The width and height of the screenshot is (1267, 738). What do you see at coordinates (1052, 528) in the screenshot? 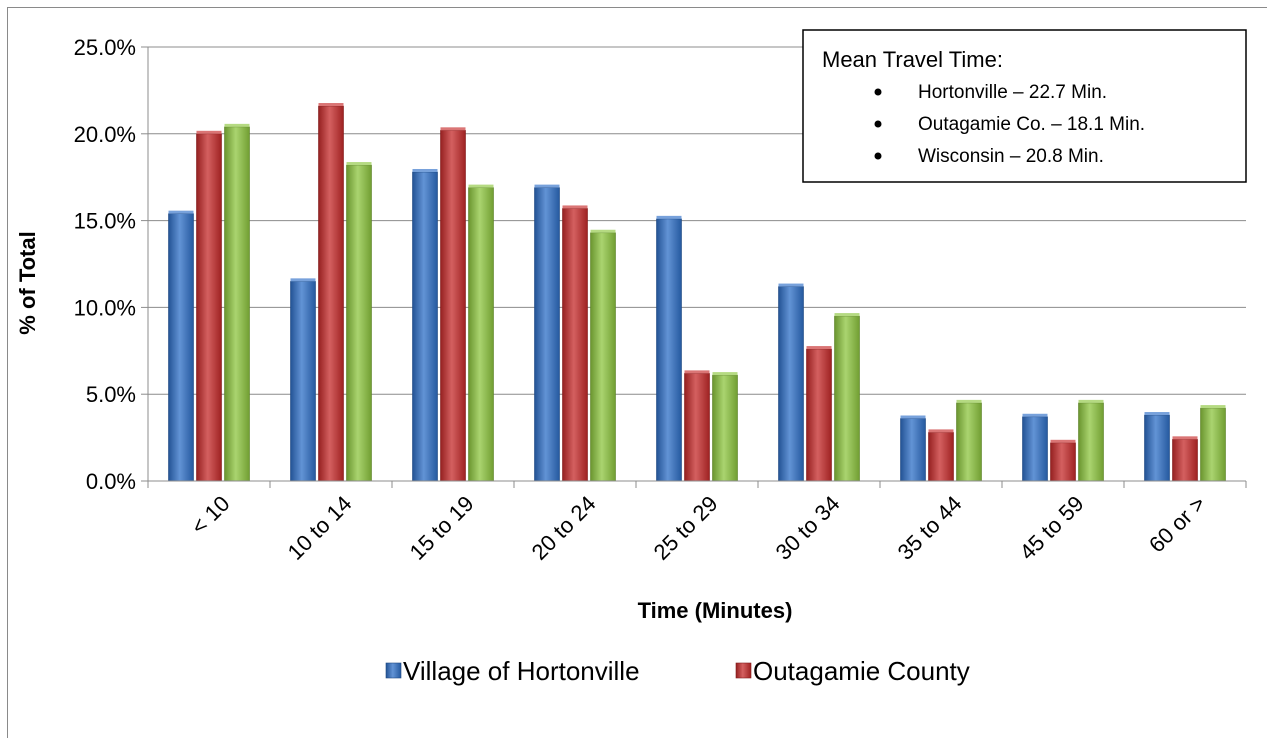
I see `x-tick-label: 45 to 59` at bounding box center [1052, 528].